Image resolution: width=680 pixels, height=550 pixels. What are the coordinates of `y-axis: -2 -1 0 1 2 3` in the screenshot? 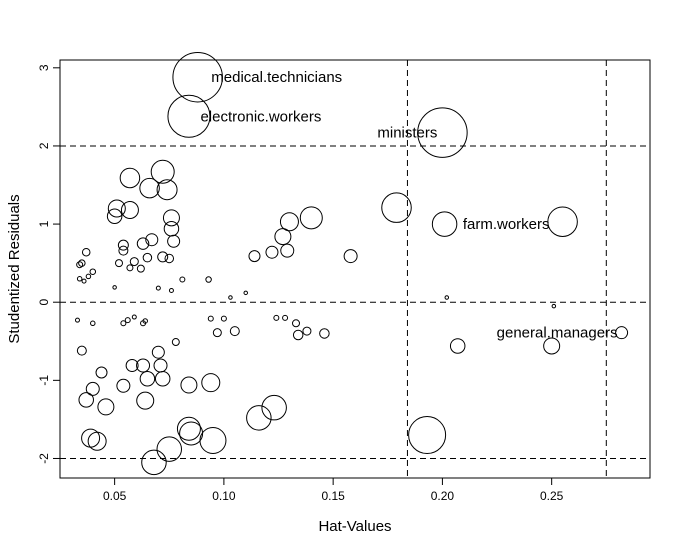 It's located at (48, 264).